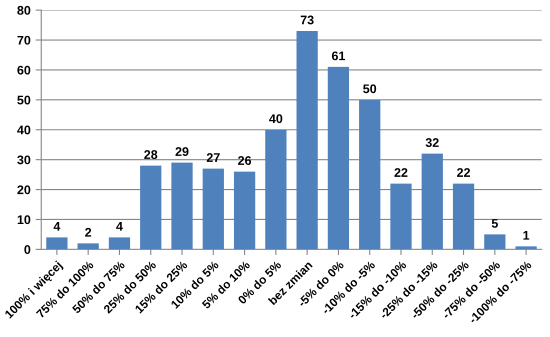 The image size is (550, 337). Describe the element at coordinates (27, 249) in the screenshot. I see `y-tick-label: 0` at that location.